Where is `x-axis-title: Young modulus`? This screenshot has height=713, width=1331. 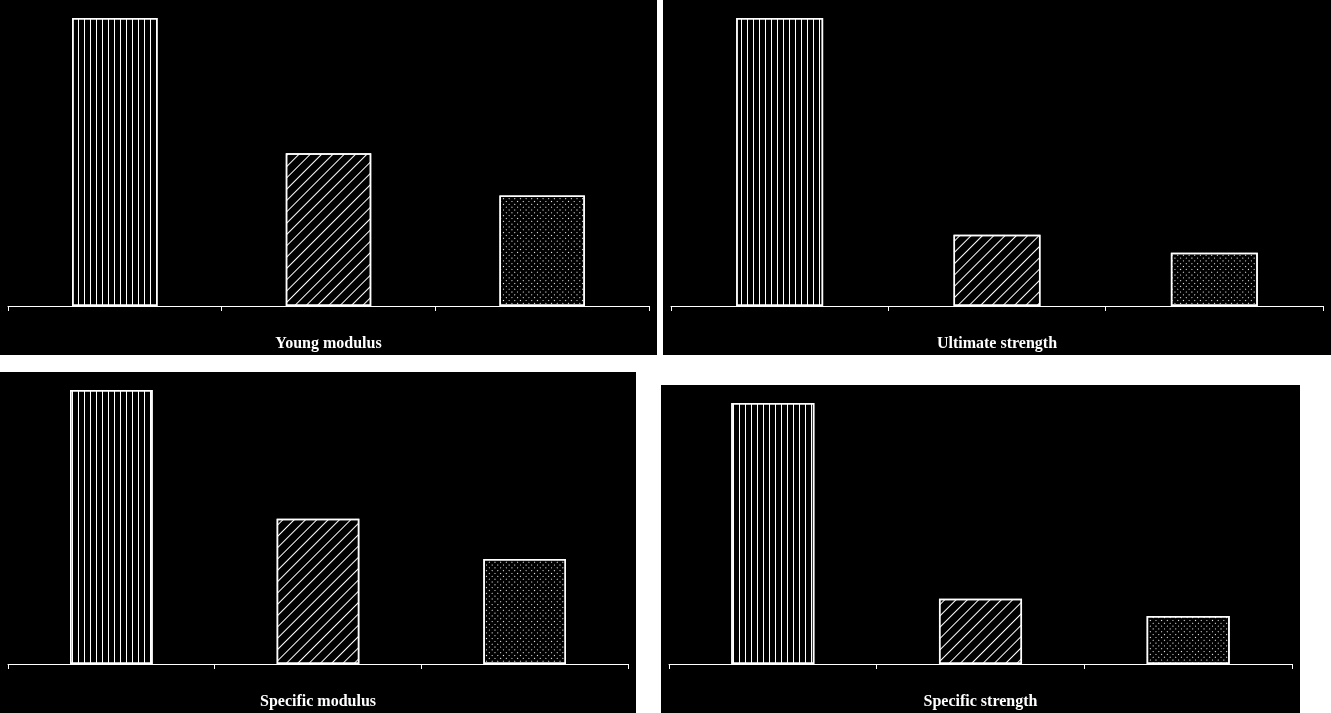
x-axis-title: Young modulus is located at coordinates (328, 342).